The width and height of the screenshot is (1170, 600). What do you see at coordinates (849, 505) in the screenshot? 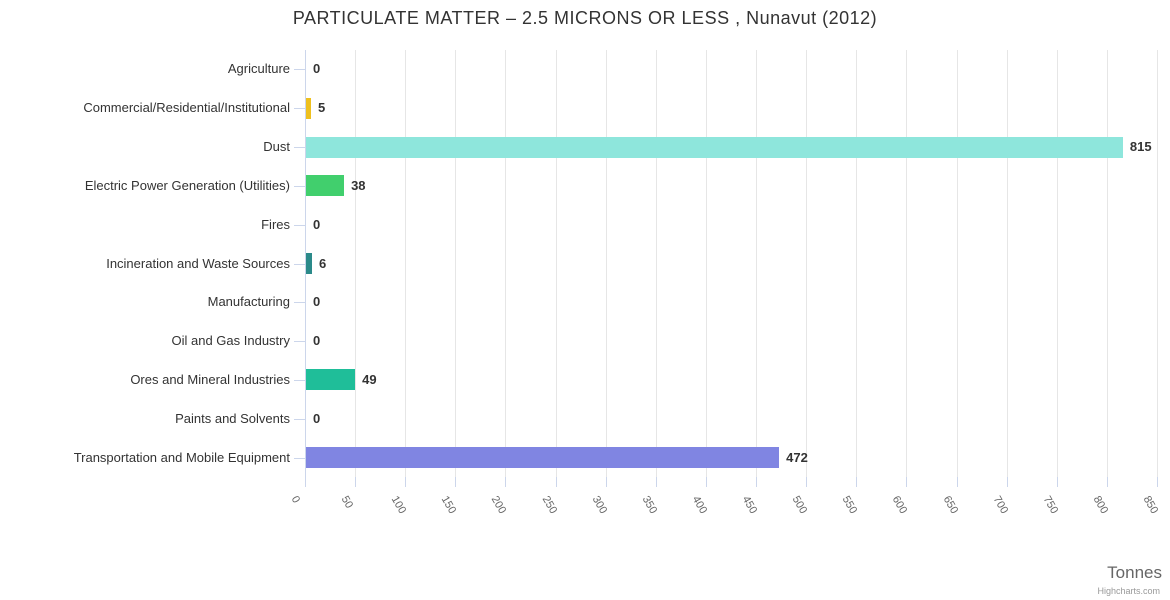
I see `x-axis-tick-label: 550` at bounding box center [849, 505].